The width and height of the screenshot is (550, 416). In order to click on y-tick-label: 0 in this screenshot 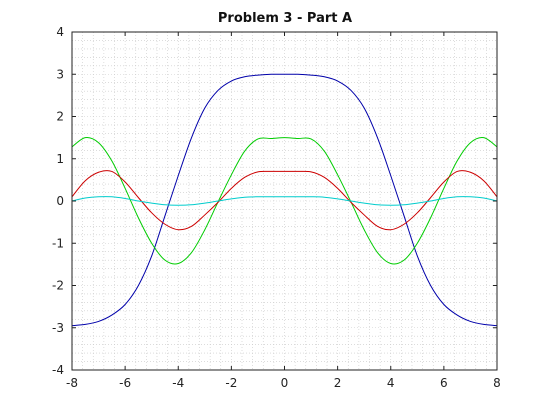, I will do `click(60, 201)`.